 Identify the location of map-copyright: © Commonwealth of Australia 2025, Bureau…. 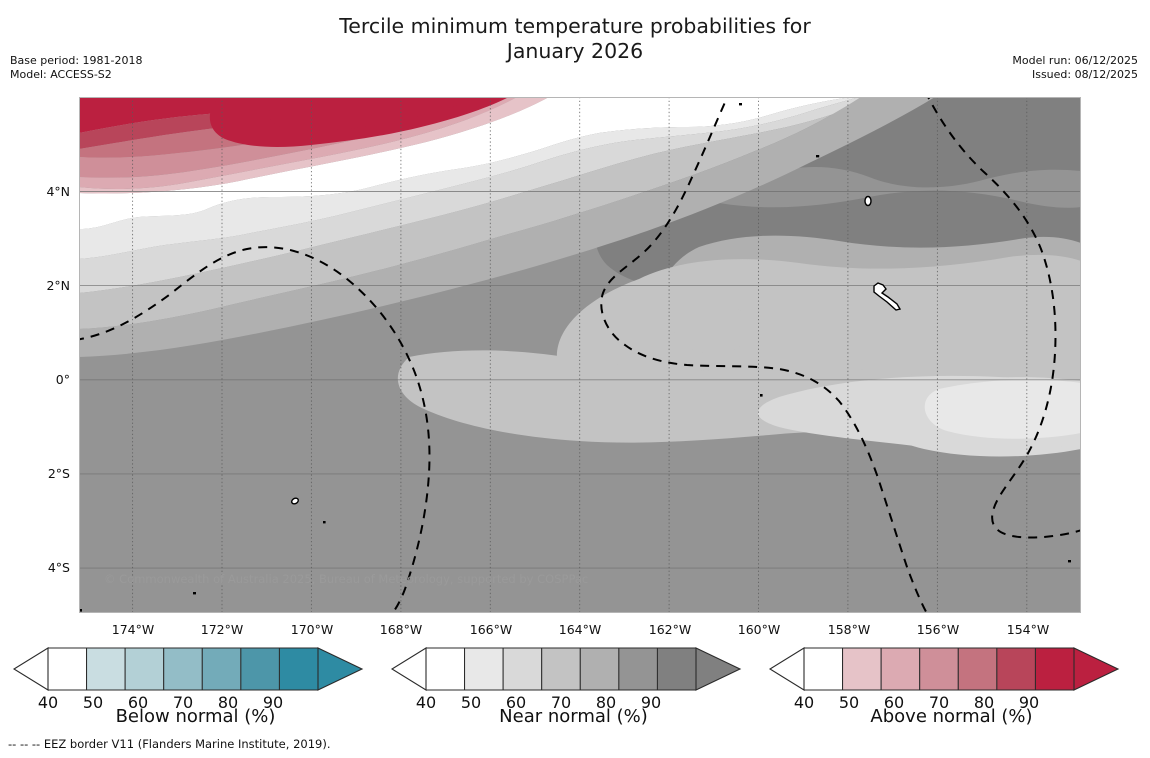
(346, 579).